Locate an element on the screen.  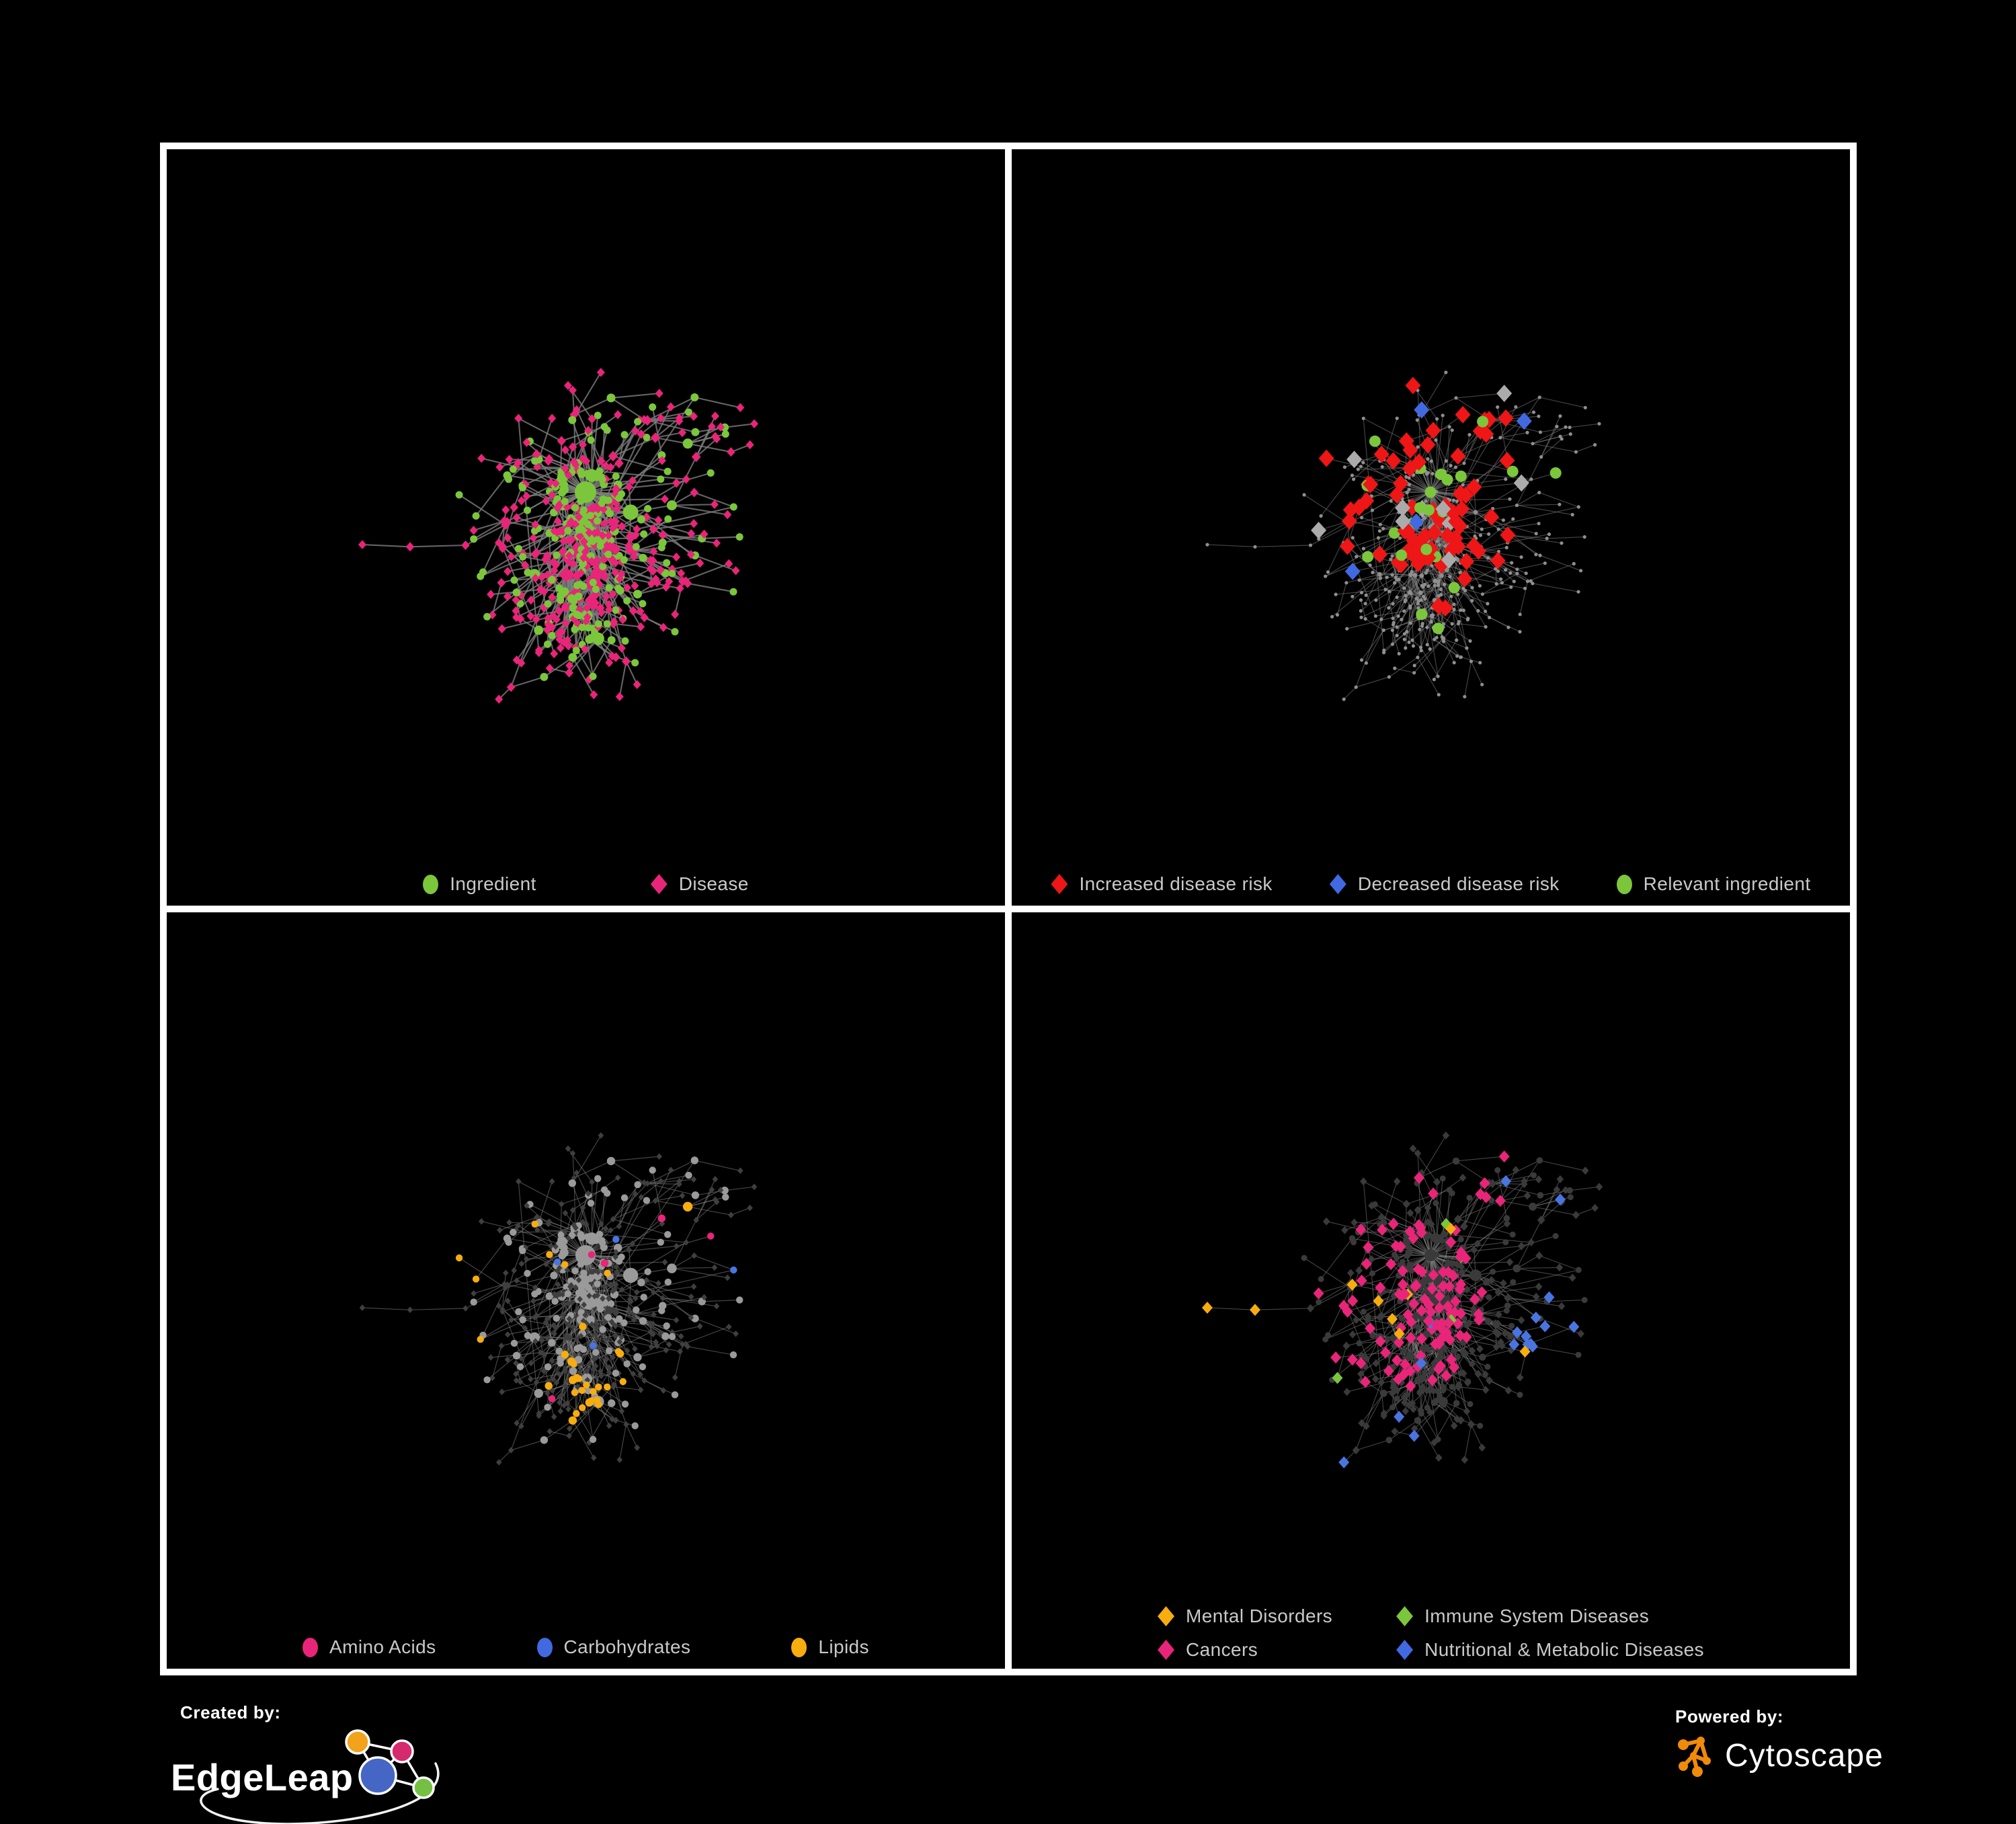
legend-ingredient-classes: Amino Acids Carbohydrates Lipids is located at coordinates (586, 1647).